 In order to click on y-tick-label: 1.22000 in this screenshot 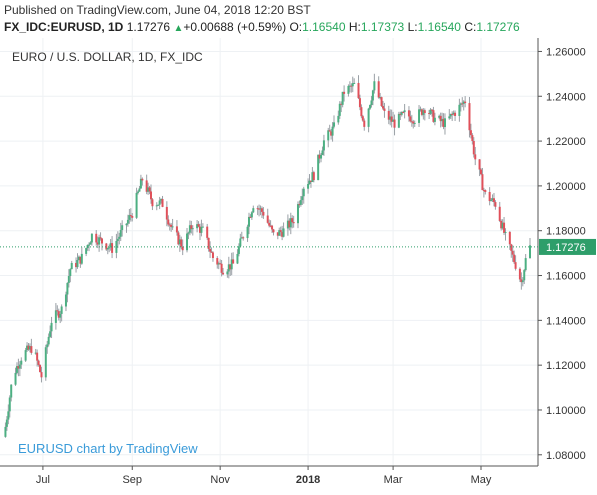, I will do `click(566, 142)`.